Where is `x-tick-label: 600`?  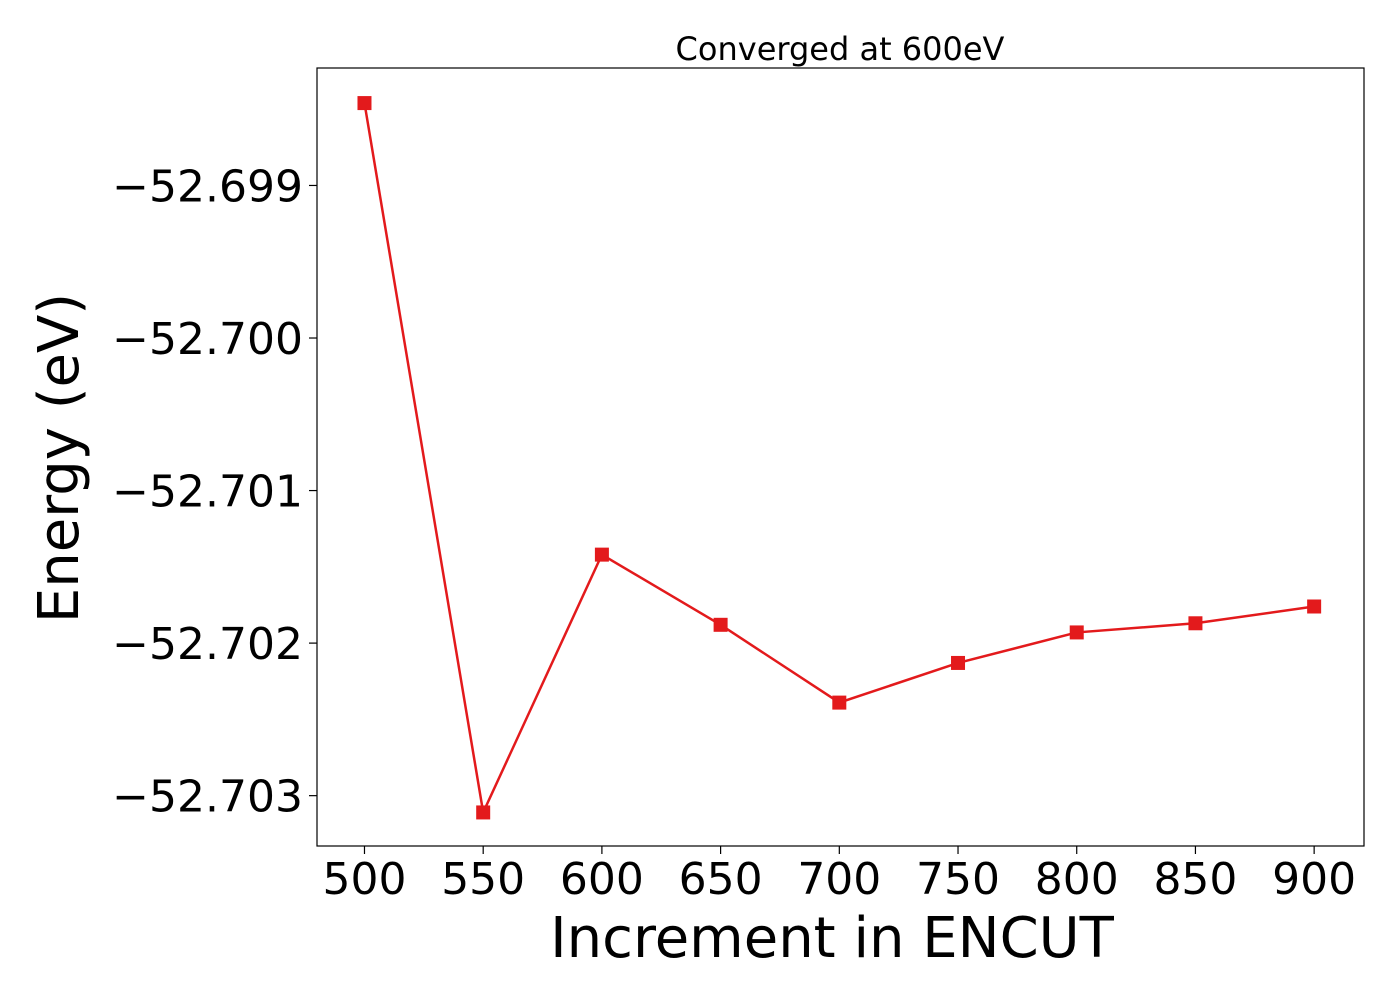
x-tick-label: 600 is located at coordinates (602, 879).